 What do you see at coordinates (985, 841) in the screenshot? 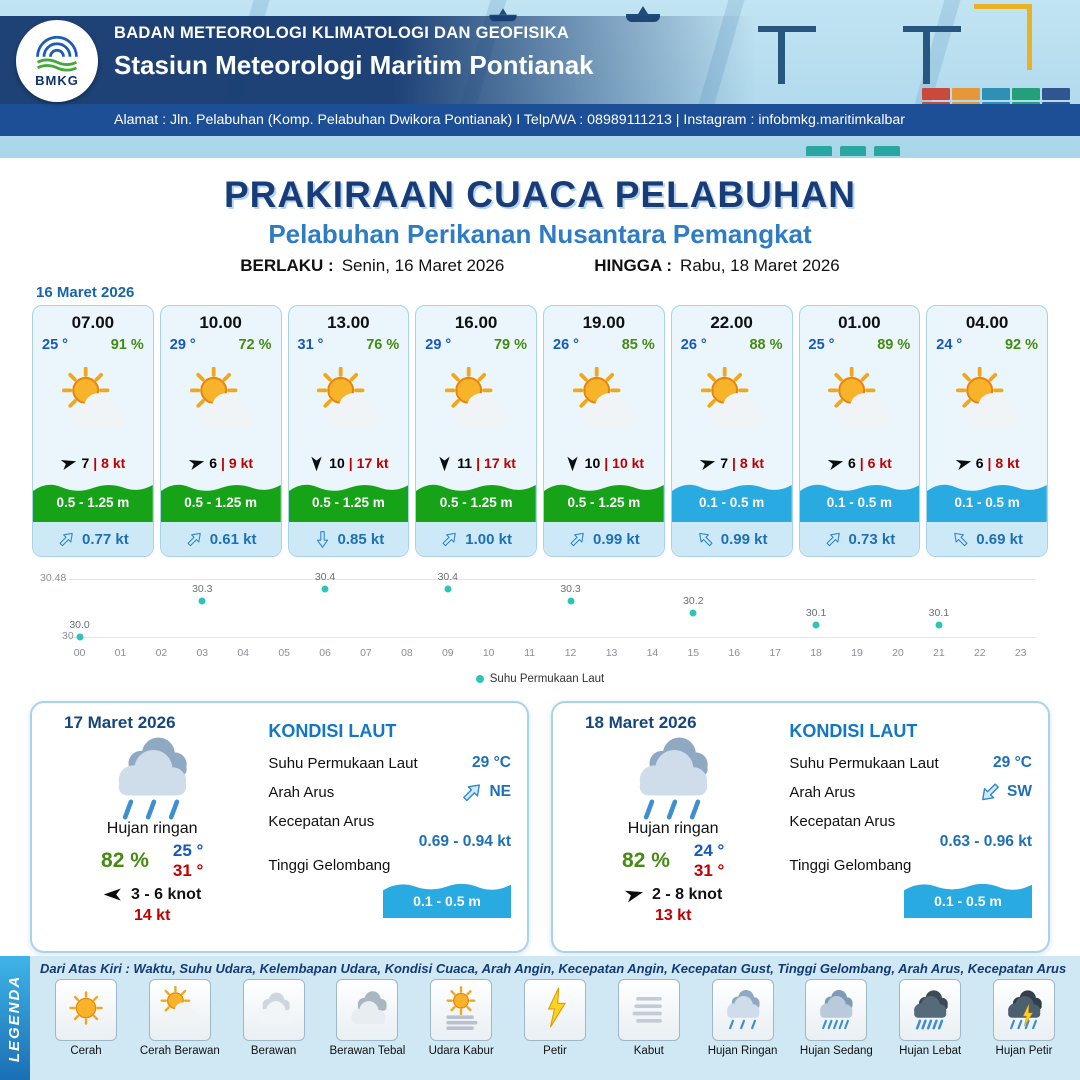
I see `current-speed-value: 0.63 - 0.96 kt` at bounding box center [985, 841].